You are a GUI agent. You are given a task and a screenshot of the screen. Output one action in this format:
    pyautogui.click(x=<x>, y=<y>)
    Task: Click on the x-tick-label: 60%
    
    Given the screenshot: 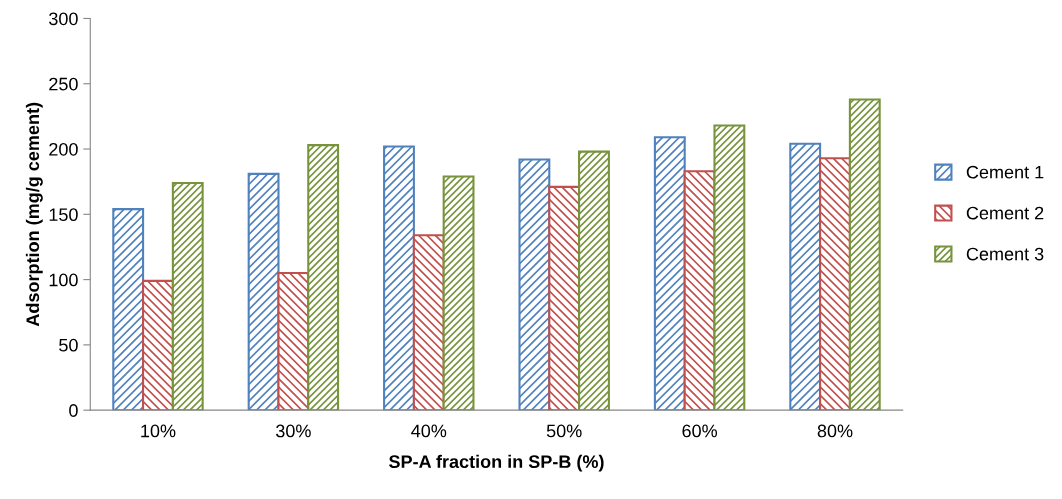 What is the action you would take?
    pyautogui.click(x=700, y=431)
    